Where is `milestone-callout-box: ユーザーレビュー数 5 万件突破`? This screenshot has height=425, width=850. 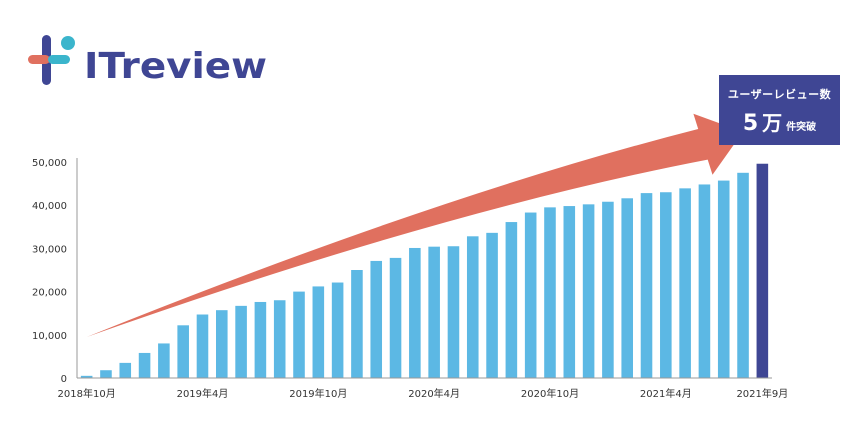
milestone-callout-box: ユーザーレビュー数 5 万件突破 is located at coordinates (779, 110).